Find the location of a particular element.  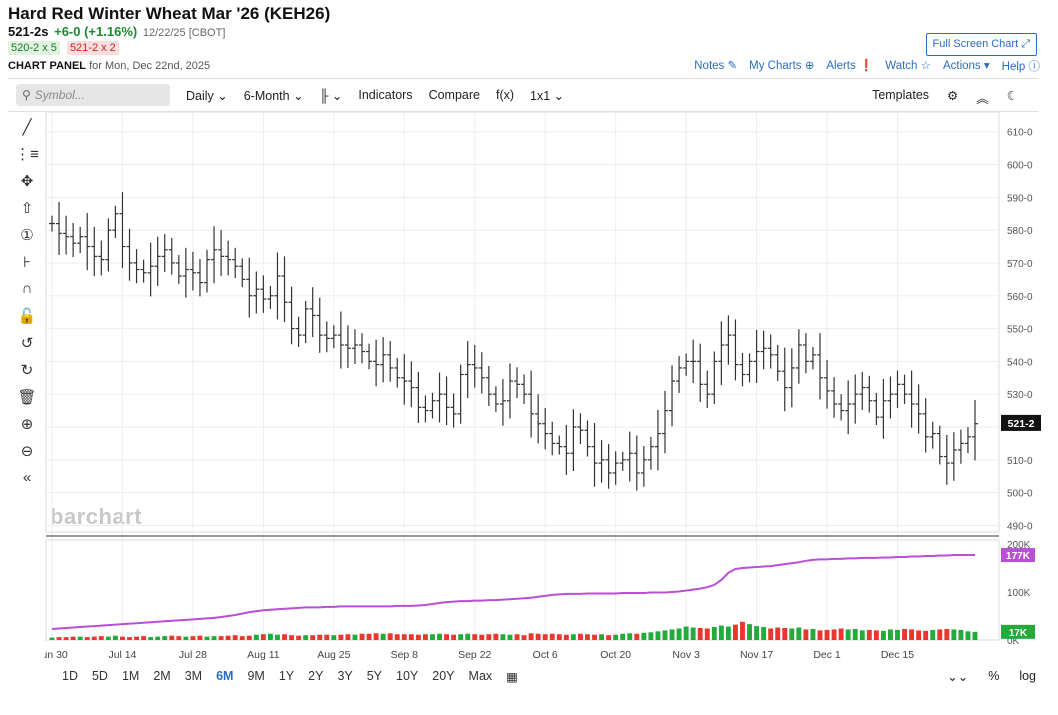

drawing-tool-12-icon: ⊖ is located at coordinates (27, 451).